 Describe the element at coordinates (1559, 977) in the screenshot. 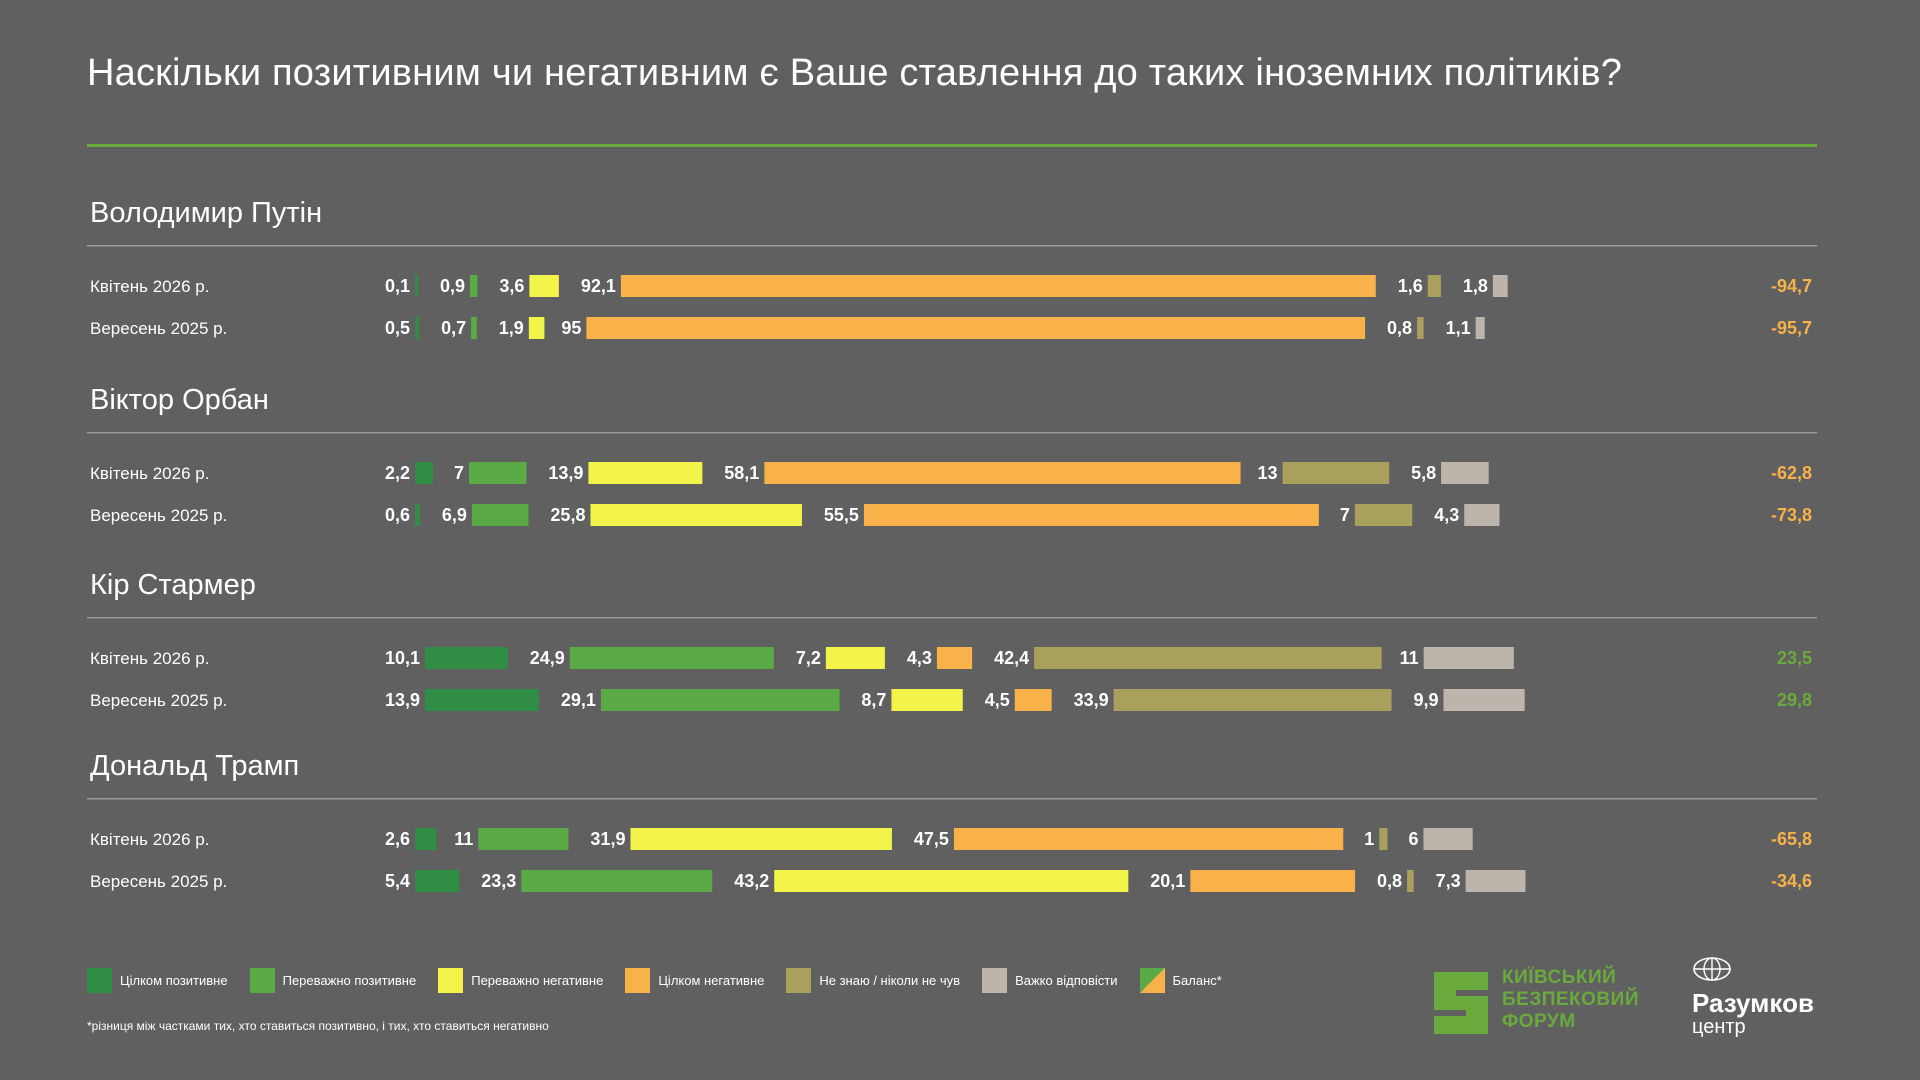

I see `kbf-line: КИЇВСЬКИЙ` at that location.